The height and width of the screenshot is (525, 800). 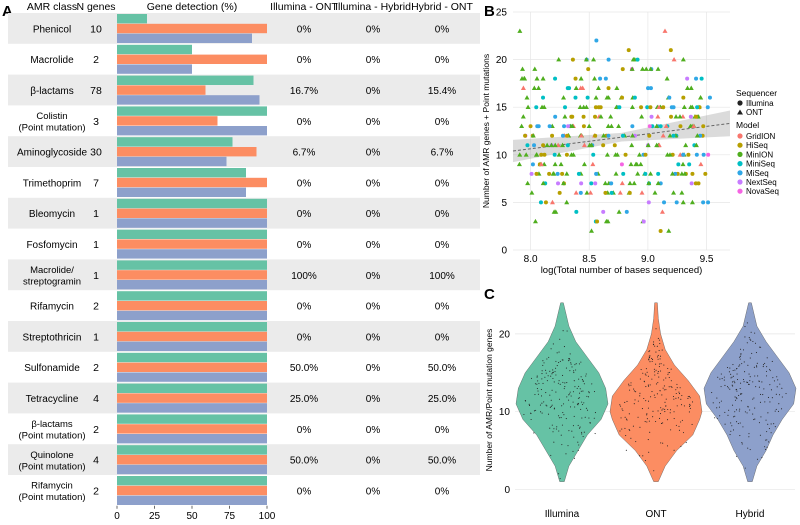 I want to click on amr-class-label: Colistin, so click(x=51, y=116).